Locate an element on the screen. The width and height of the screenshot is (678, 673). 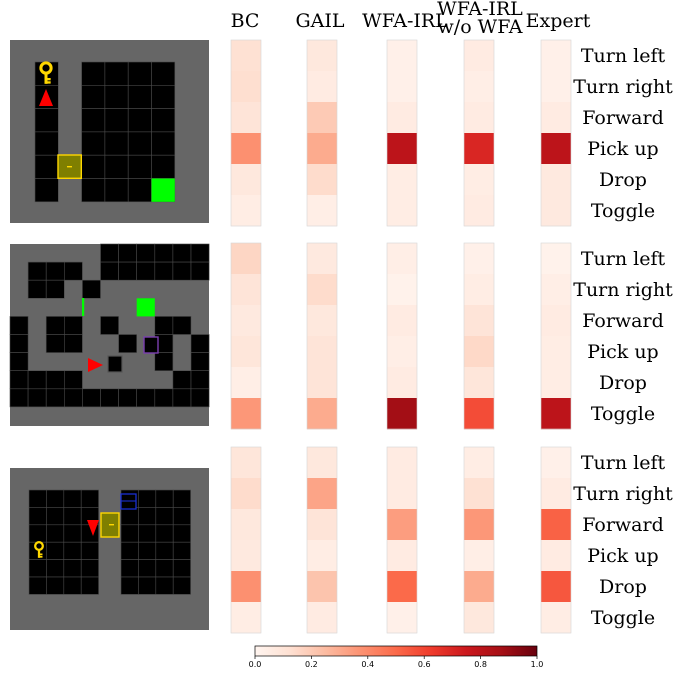
environment-thumbnail-key-door is located at coordinates (109, 131).